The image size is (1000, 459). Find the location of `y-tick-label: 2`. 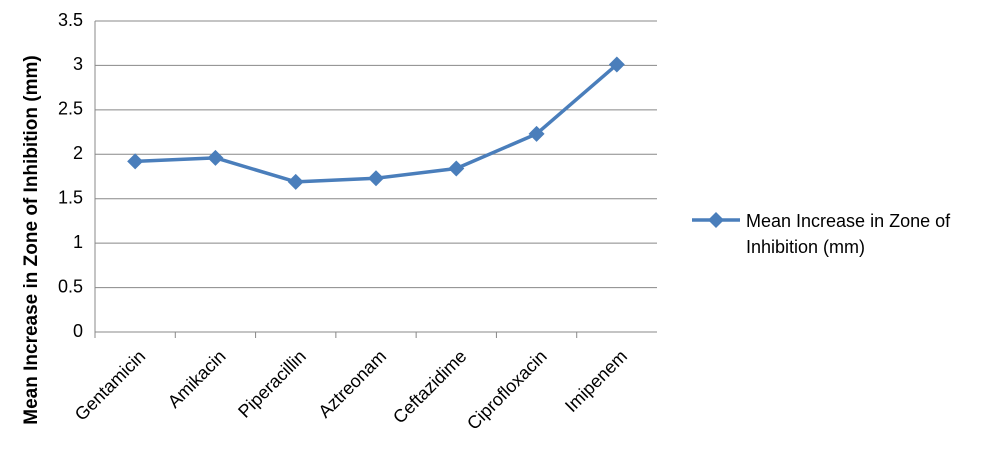

y-tick-label: 2 is located at coordinates (78, 153).